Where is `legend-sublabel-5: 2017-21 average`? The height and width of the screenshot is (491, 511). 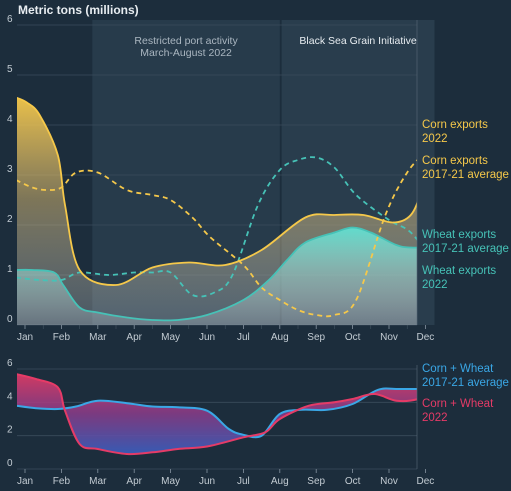 legend-sublabel-5: 2017-21 average is located at coordinates (465, 383).